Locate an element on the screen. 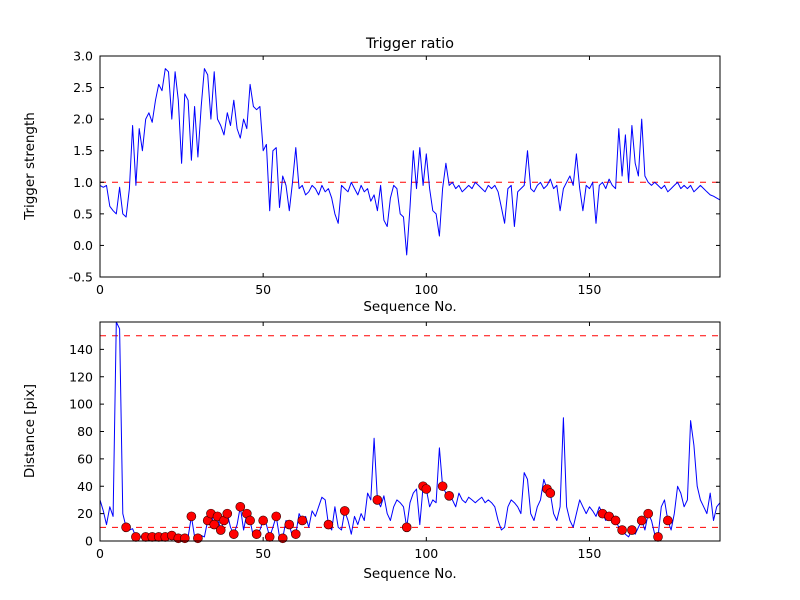  y-tick-label: 0 is located at coordinates (89, 541).